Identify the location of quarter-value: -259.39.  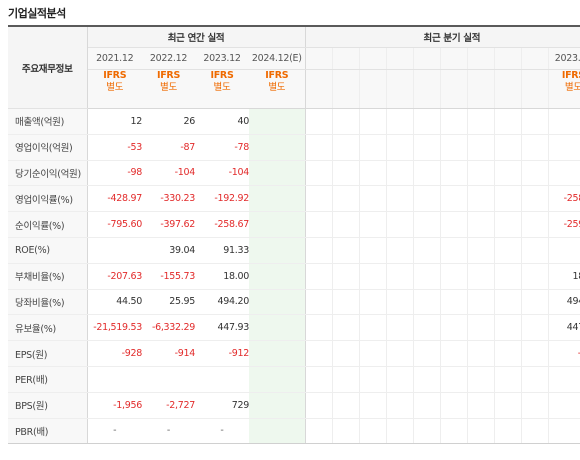
(564, 224).